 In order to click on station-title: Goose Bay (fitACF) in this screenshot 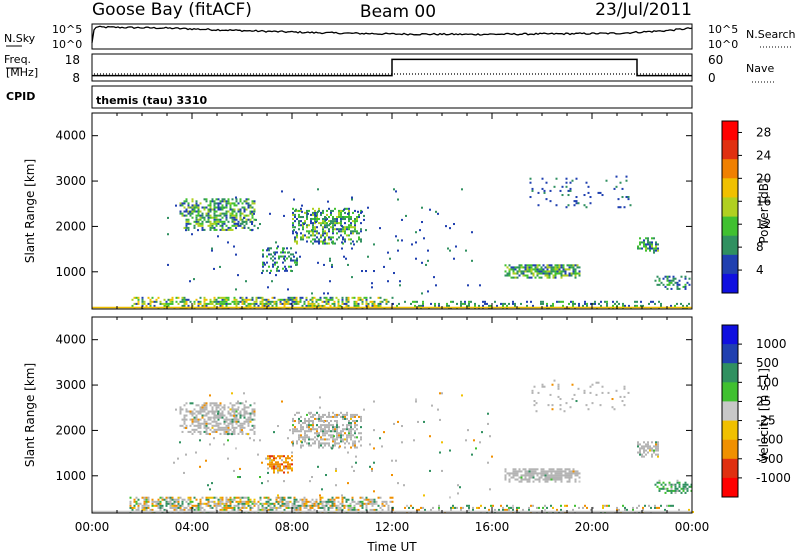, I will do `click(172, 10)`.